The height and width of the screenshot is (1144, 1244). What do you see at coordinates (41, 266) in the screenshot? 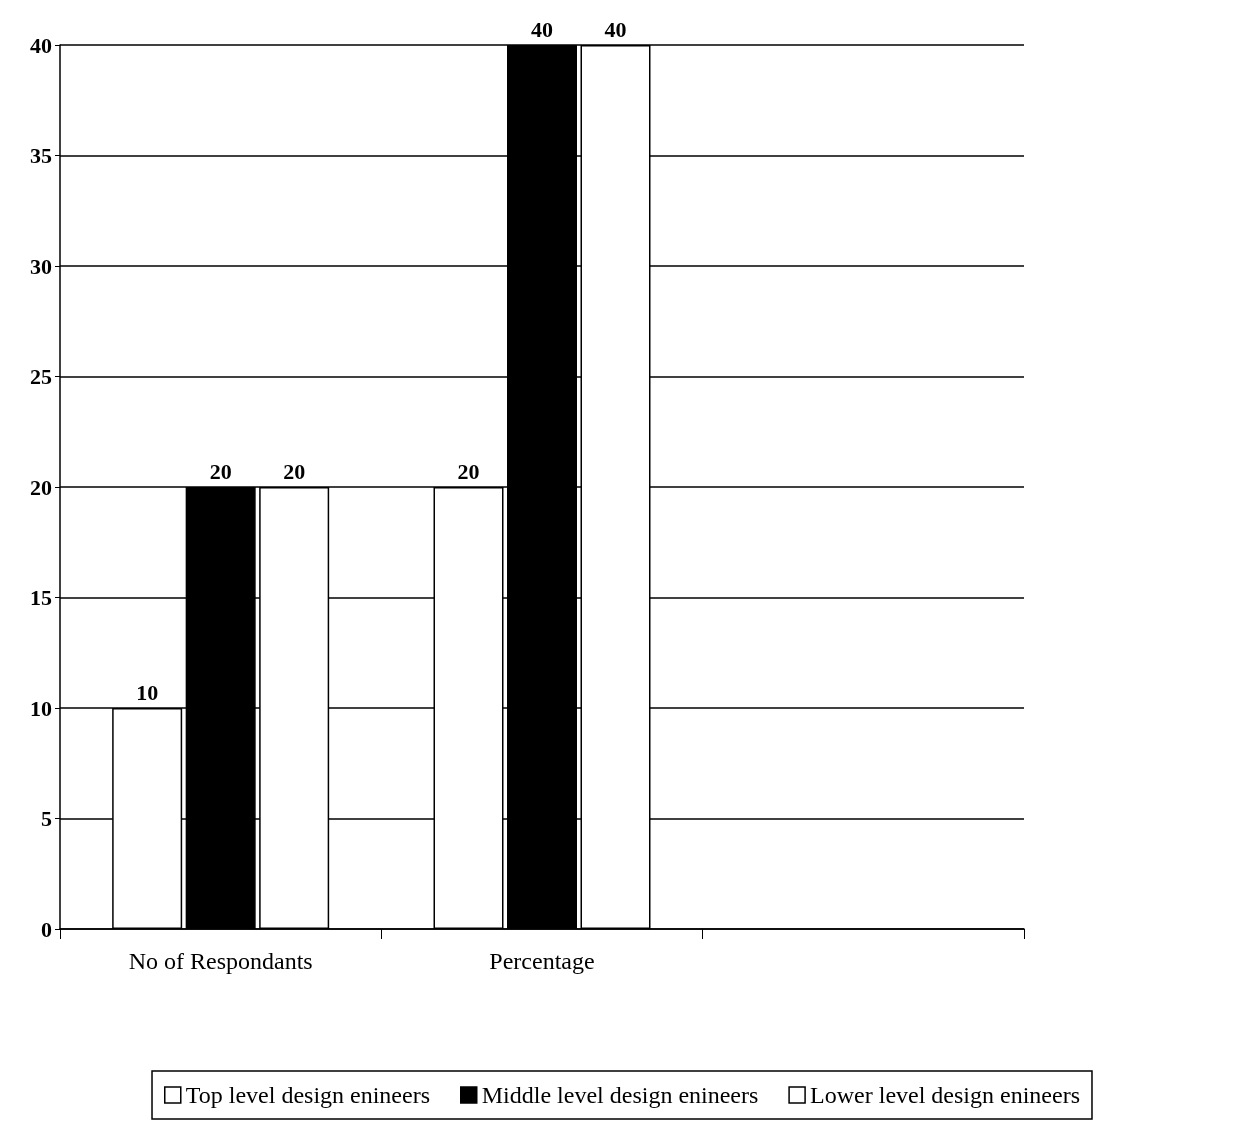
I see `y-tick-label: 30` at bounding box center [41, 266].